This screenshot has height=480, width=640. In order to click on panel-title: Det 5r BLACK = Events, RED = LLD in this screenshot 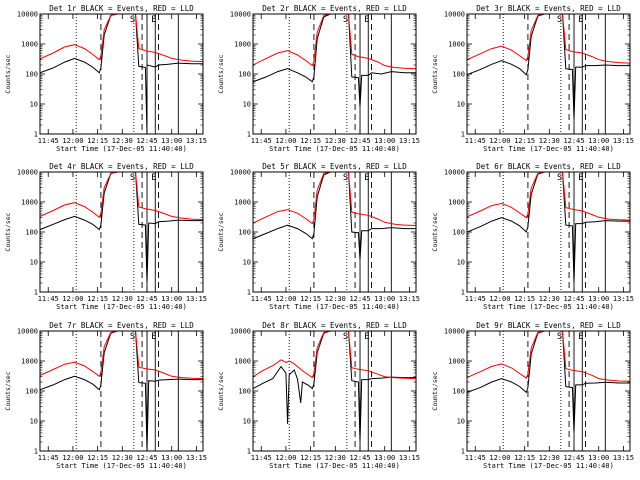, I will do `click(334, 166)`.